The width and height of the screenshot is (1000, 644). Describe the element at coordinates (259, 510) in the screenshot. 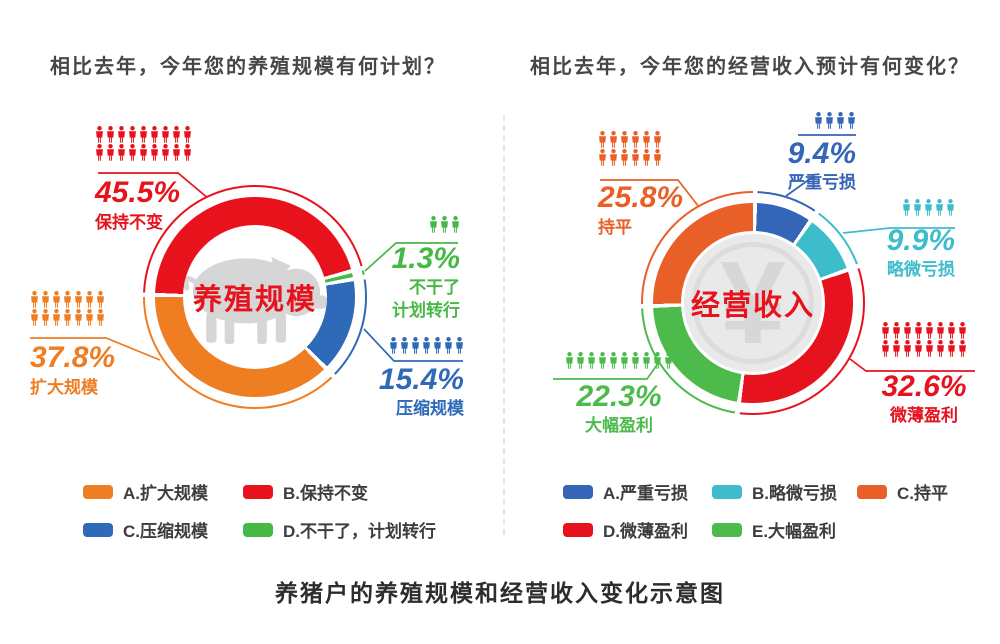

I see `left-chart-legend: A.扩大规模 B.保持不变 C.压缩规模 D.不干了，计划转行` at that location.